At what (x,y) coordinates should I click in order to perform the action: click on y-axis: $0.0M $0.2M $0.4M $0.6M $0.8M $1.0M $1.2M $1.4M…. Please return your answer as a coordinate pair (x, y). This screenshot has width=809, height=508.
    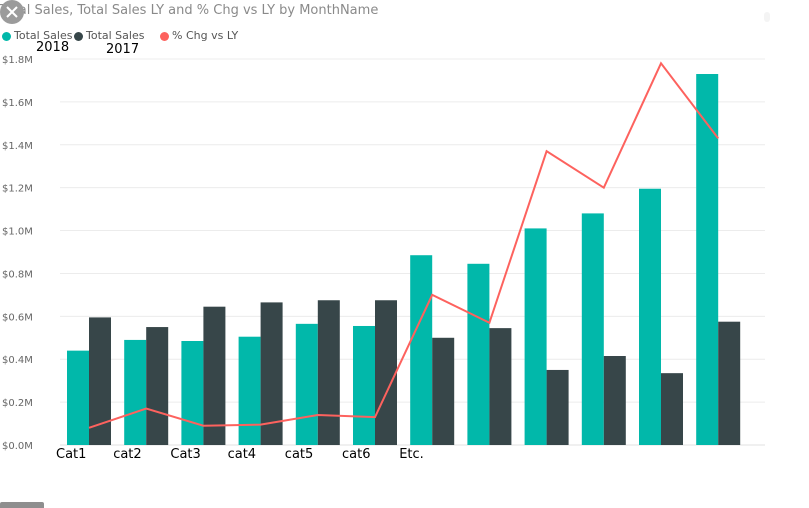
    Looking at the image, I should click on (17, 253).